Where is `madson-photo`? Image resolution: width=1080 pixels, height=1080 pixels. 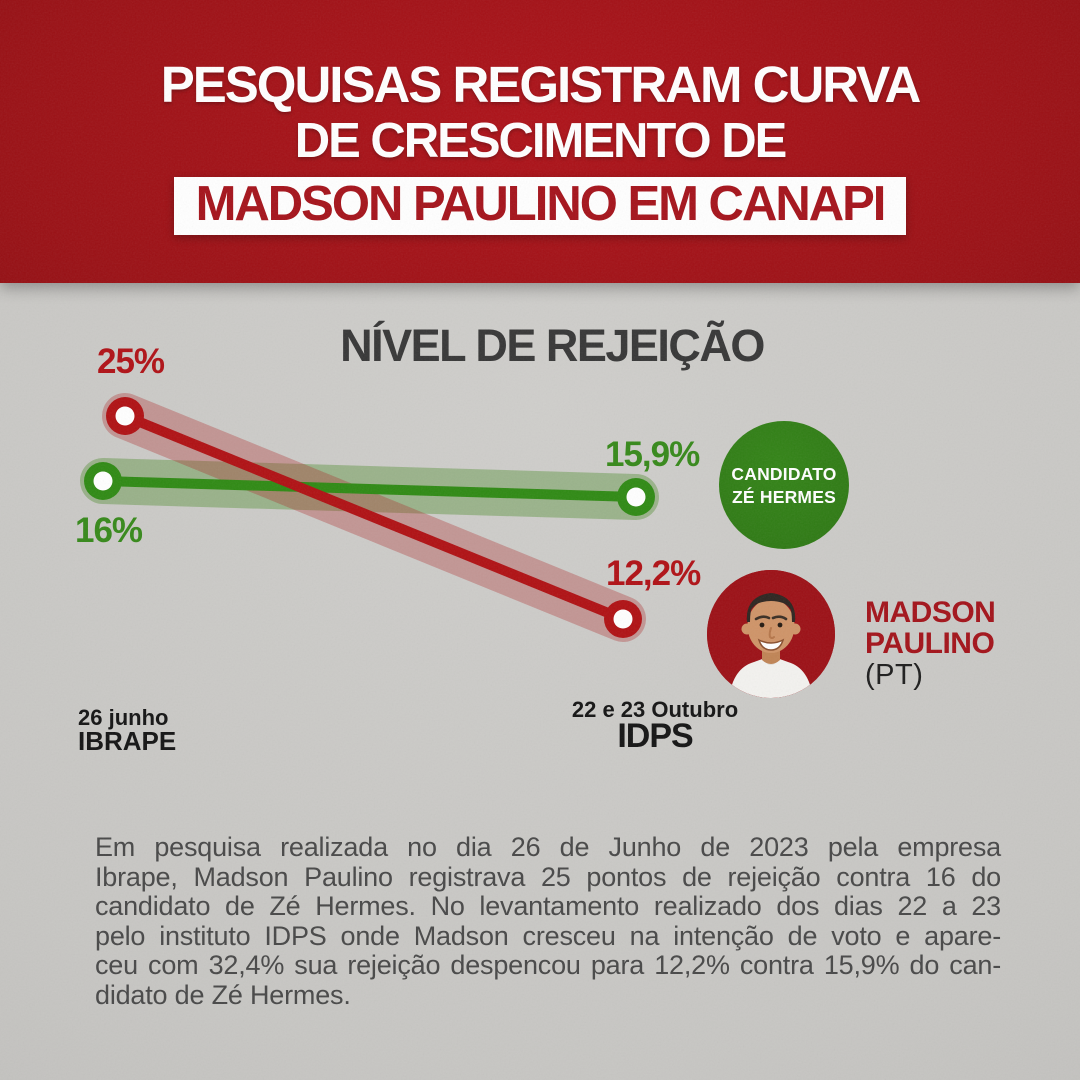 madson-photo is located at coordinates (771, 634).